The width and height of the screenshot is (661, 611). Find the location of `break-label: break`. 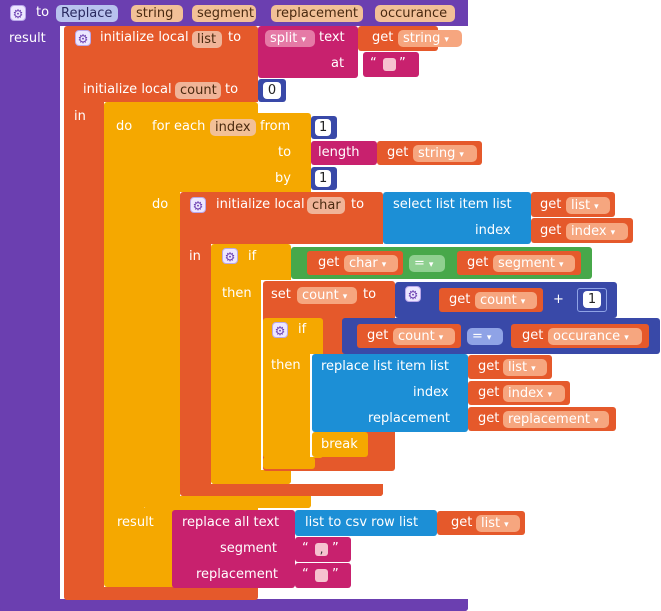

break-label: break is located at coordinates (339, 444).